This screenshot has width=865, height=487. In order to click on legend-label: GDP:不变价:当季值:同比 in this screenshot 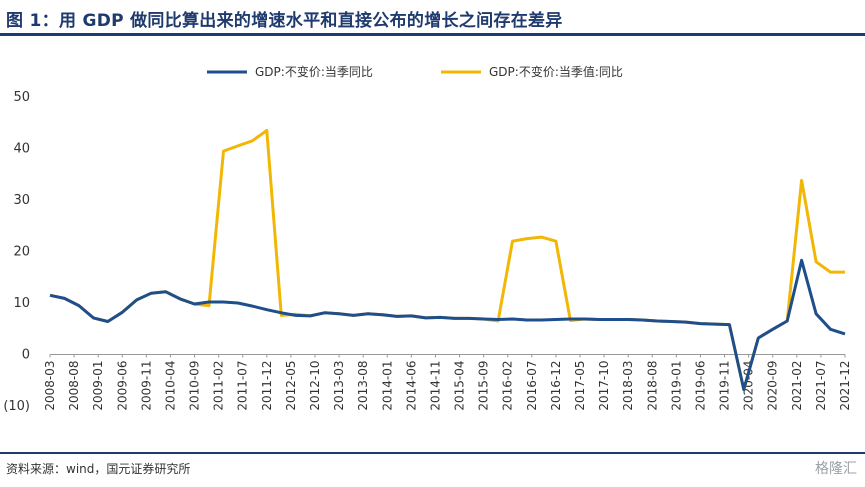, I will do `click(556, 71)`.